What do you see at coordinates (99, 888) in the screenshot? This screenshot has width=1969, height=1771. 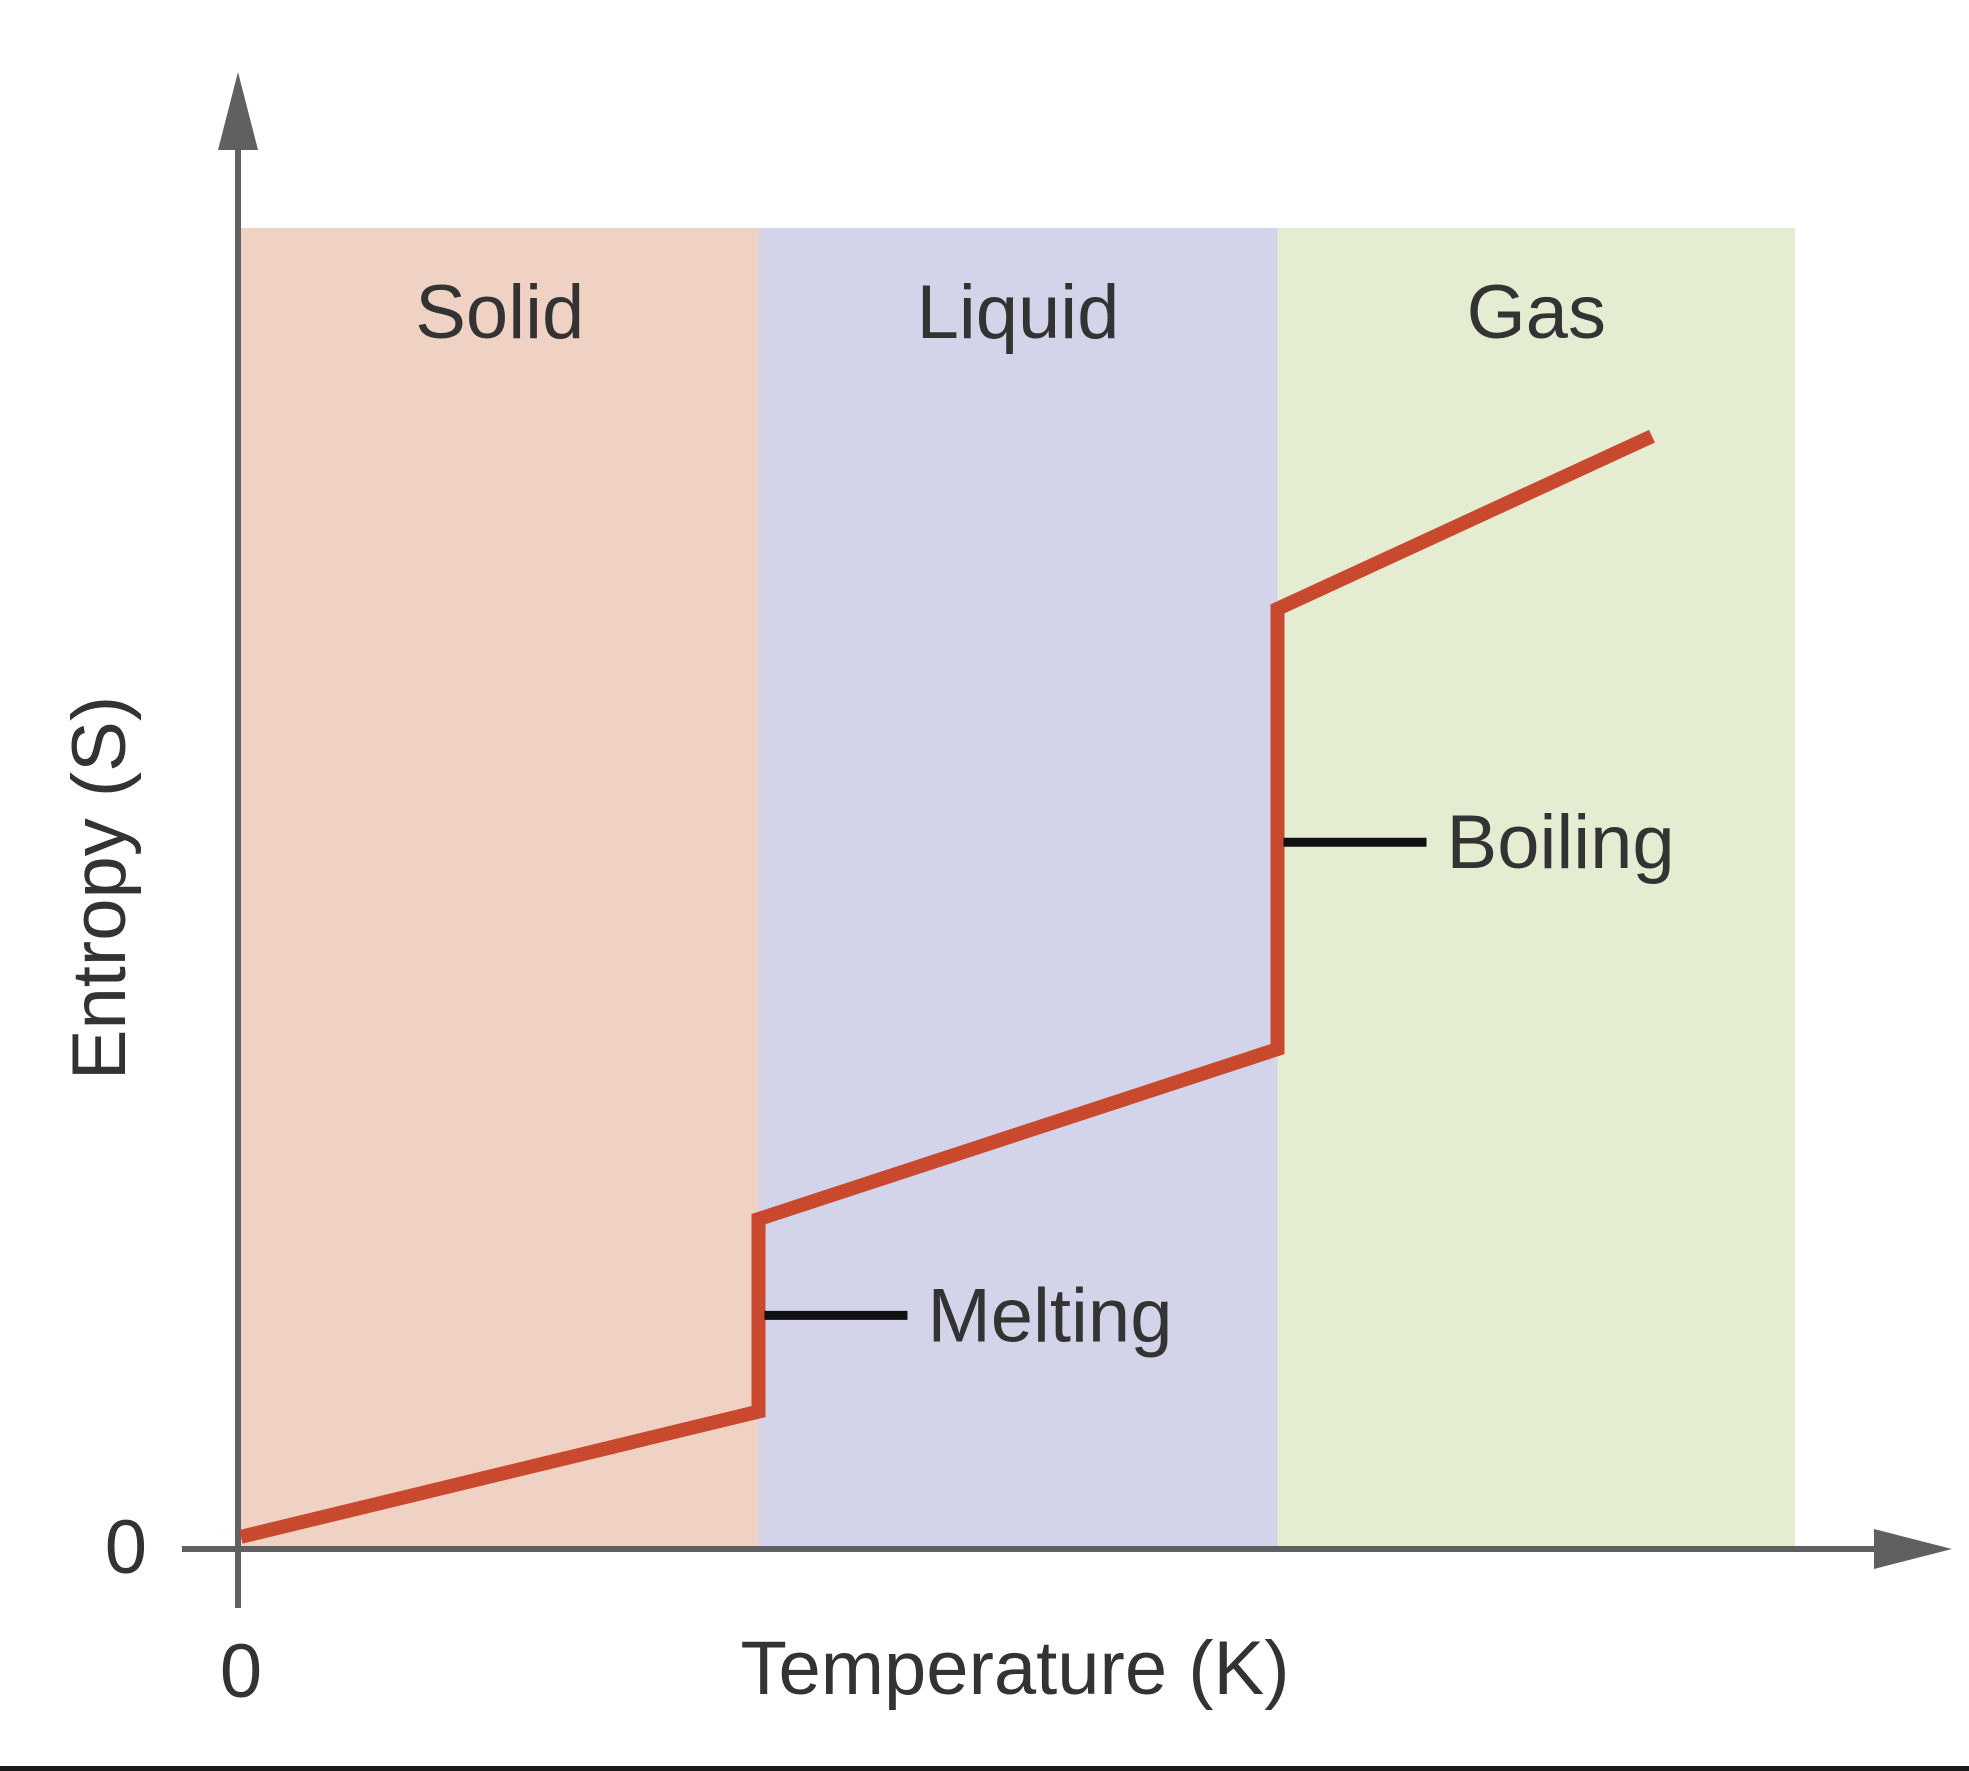 I see `y-axis-title: Entropy (S)` at bounding box center [99, 888].